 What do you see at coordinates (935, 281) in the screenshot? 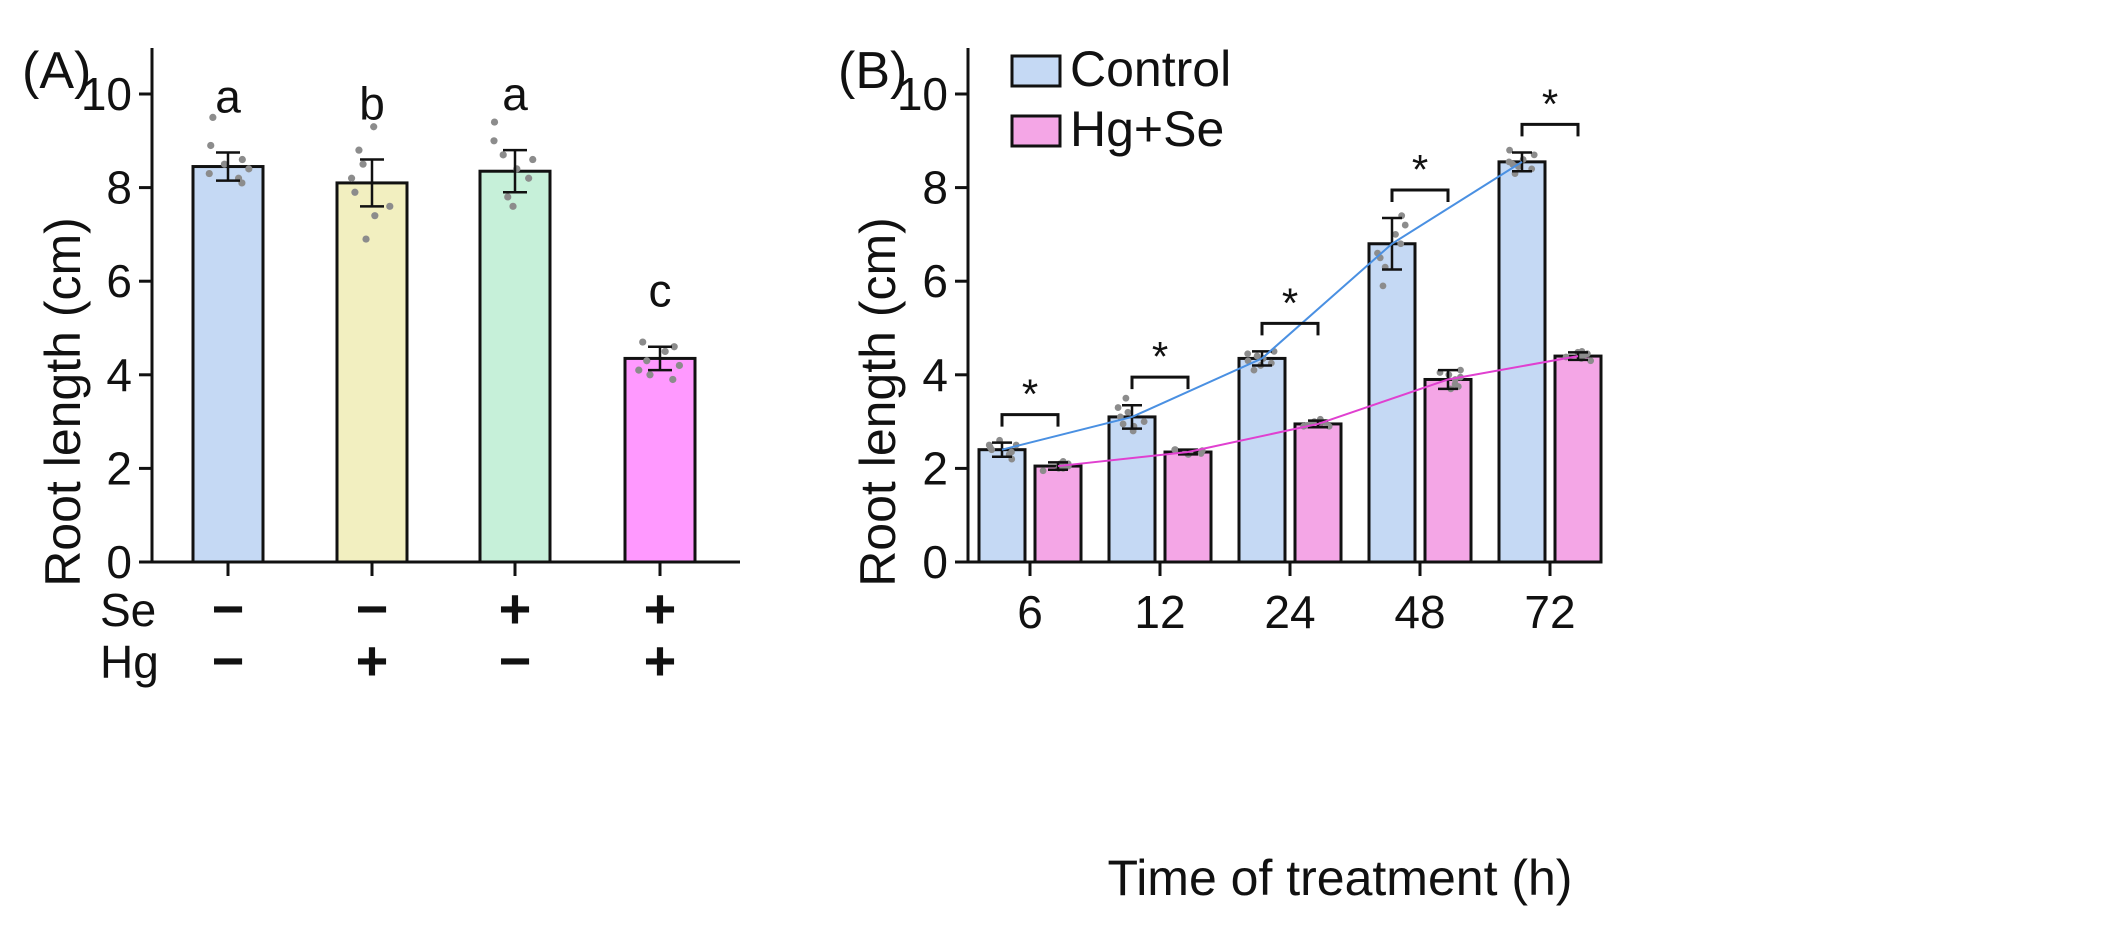
I see `y-tick-label: 6` at bounding box center [935, 281].